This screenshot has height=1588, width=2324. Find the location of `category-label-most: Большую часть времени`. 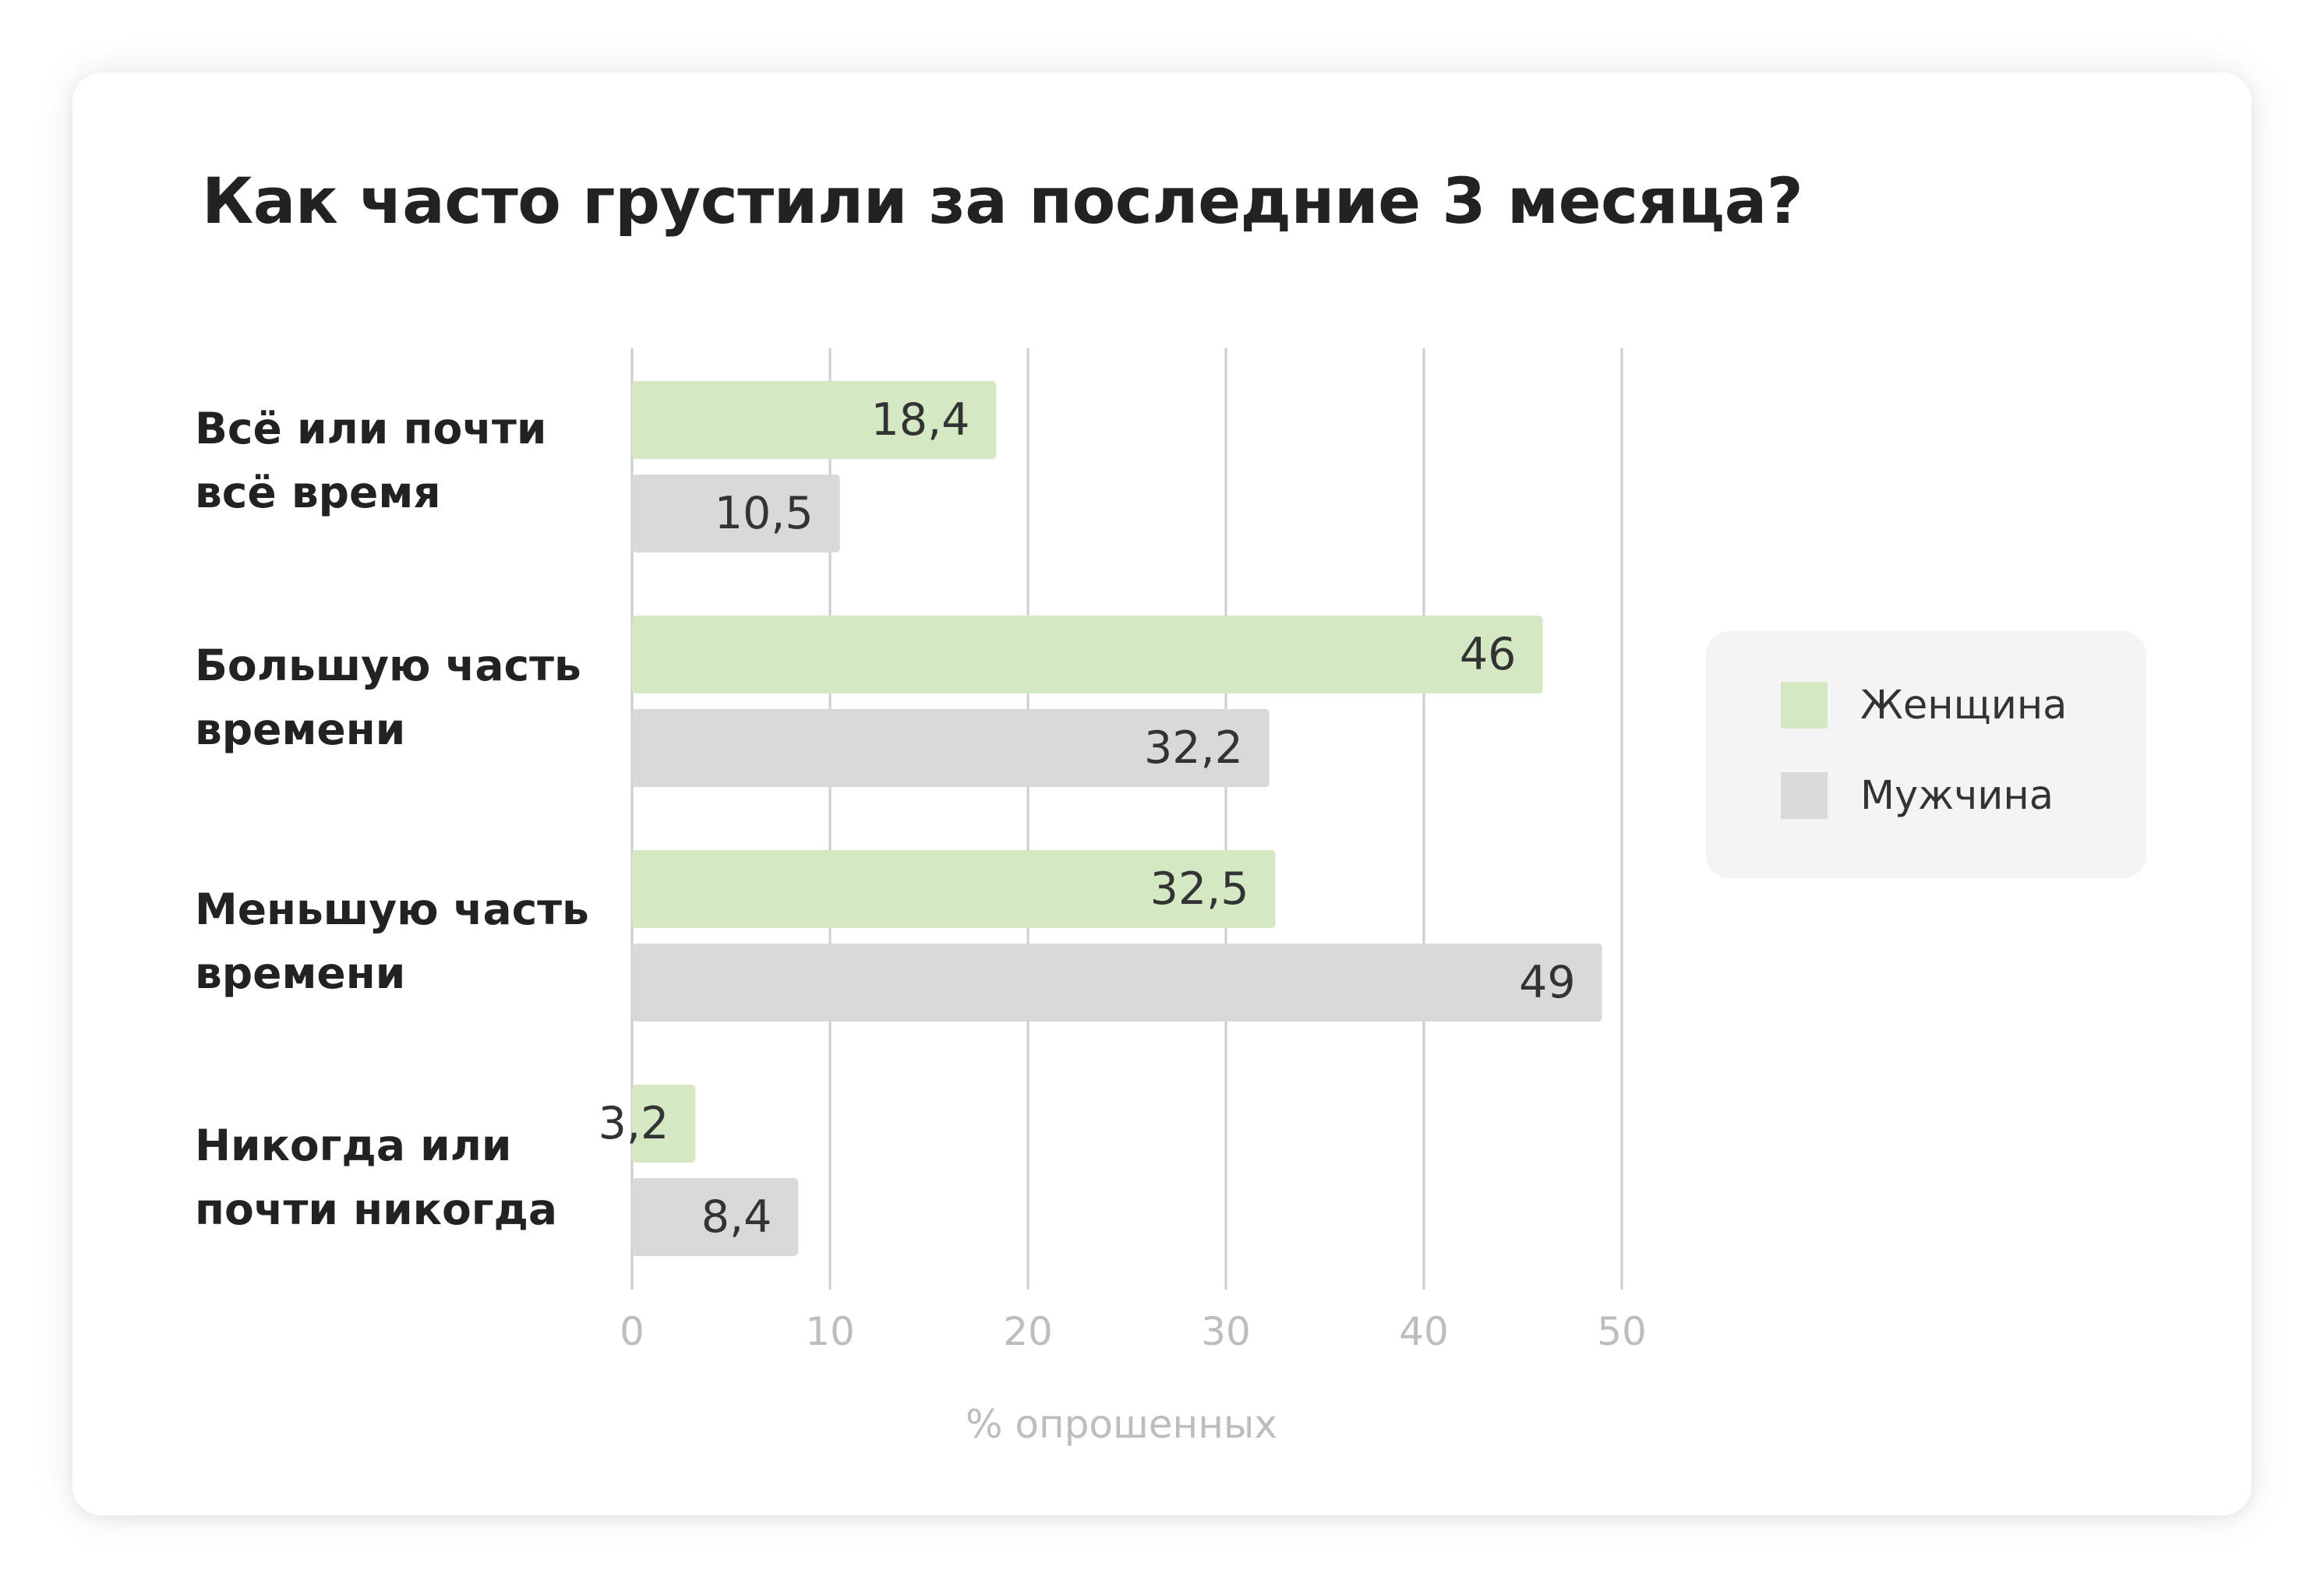

category-label-most: Большую часть времени is located at coordinates (397, 697).